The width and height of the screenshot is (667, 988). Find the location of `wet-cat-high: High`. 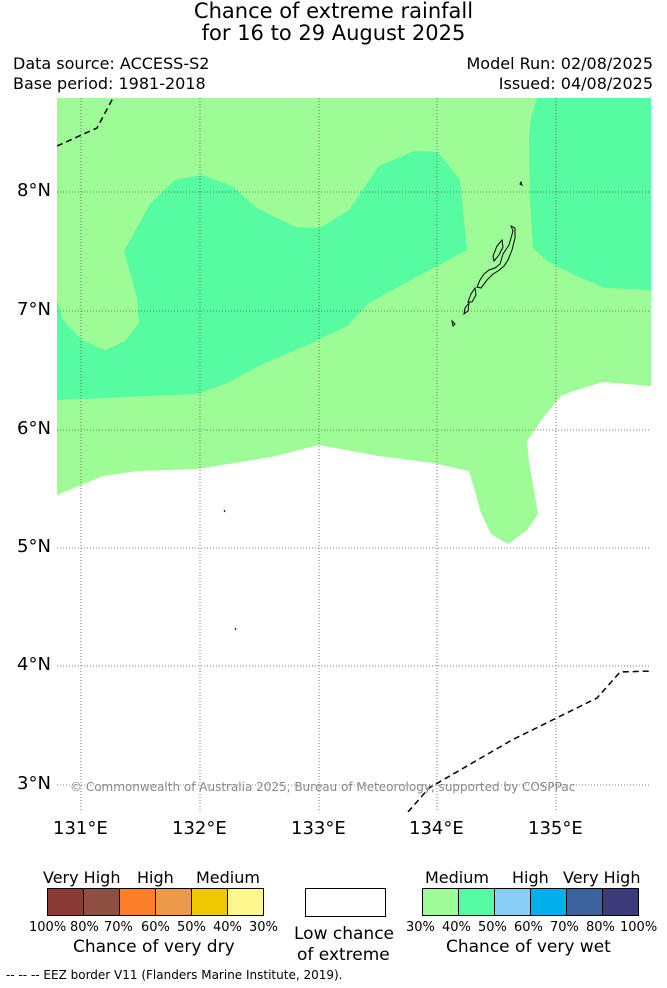

wet-cat-high: High is located at coordinates (530, 877).